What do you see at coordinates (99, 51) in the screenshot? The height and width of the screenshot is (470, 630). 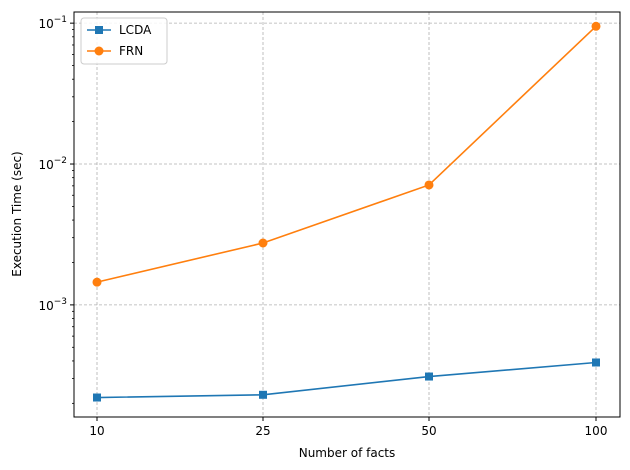 I see `legend-marker-frn` at bounding box center [99, 51].